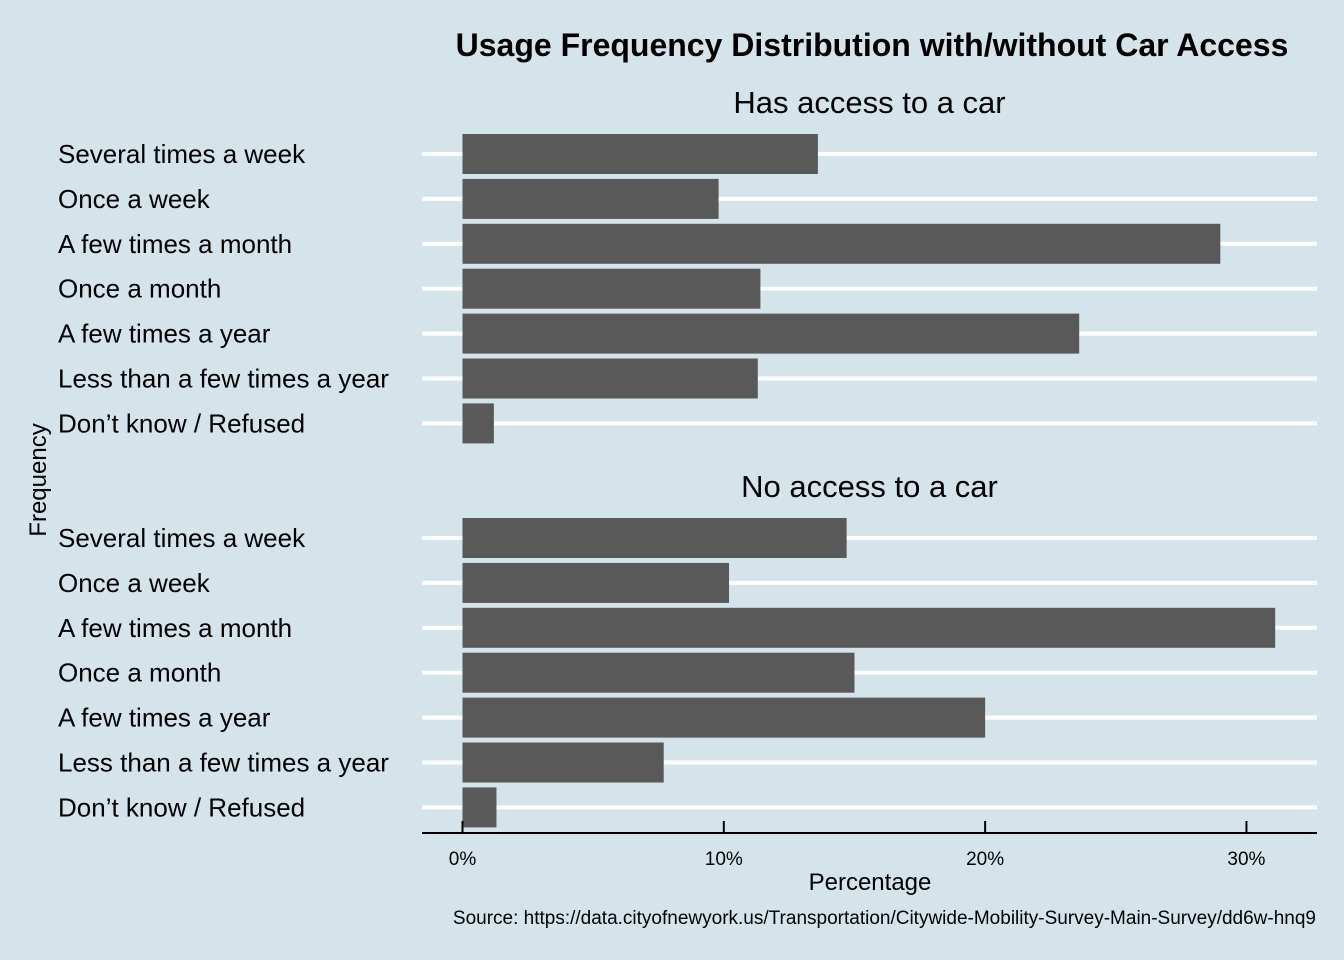 This screenshot has width=1344, height=960. What do you see at coordinates (463, 859) in the screenshot?
I see `x-tick-label: 0%` at bounding box center [463, 859].